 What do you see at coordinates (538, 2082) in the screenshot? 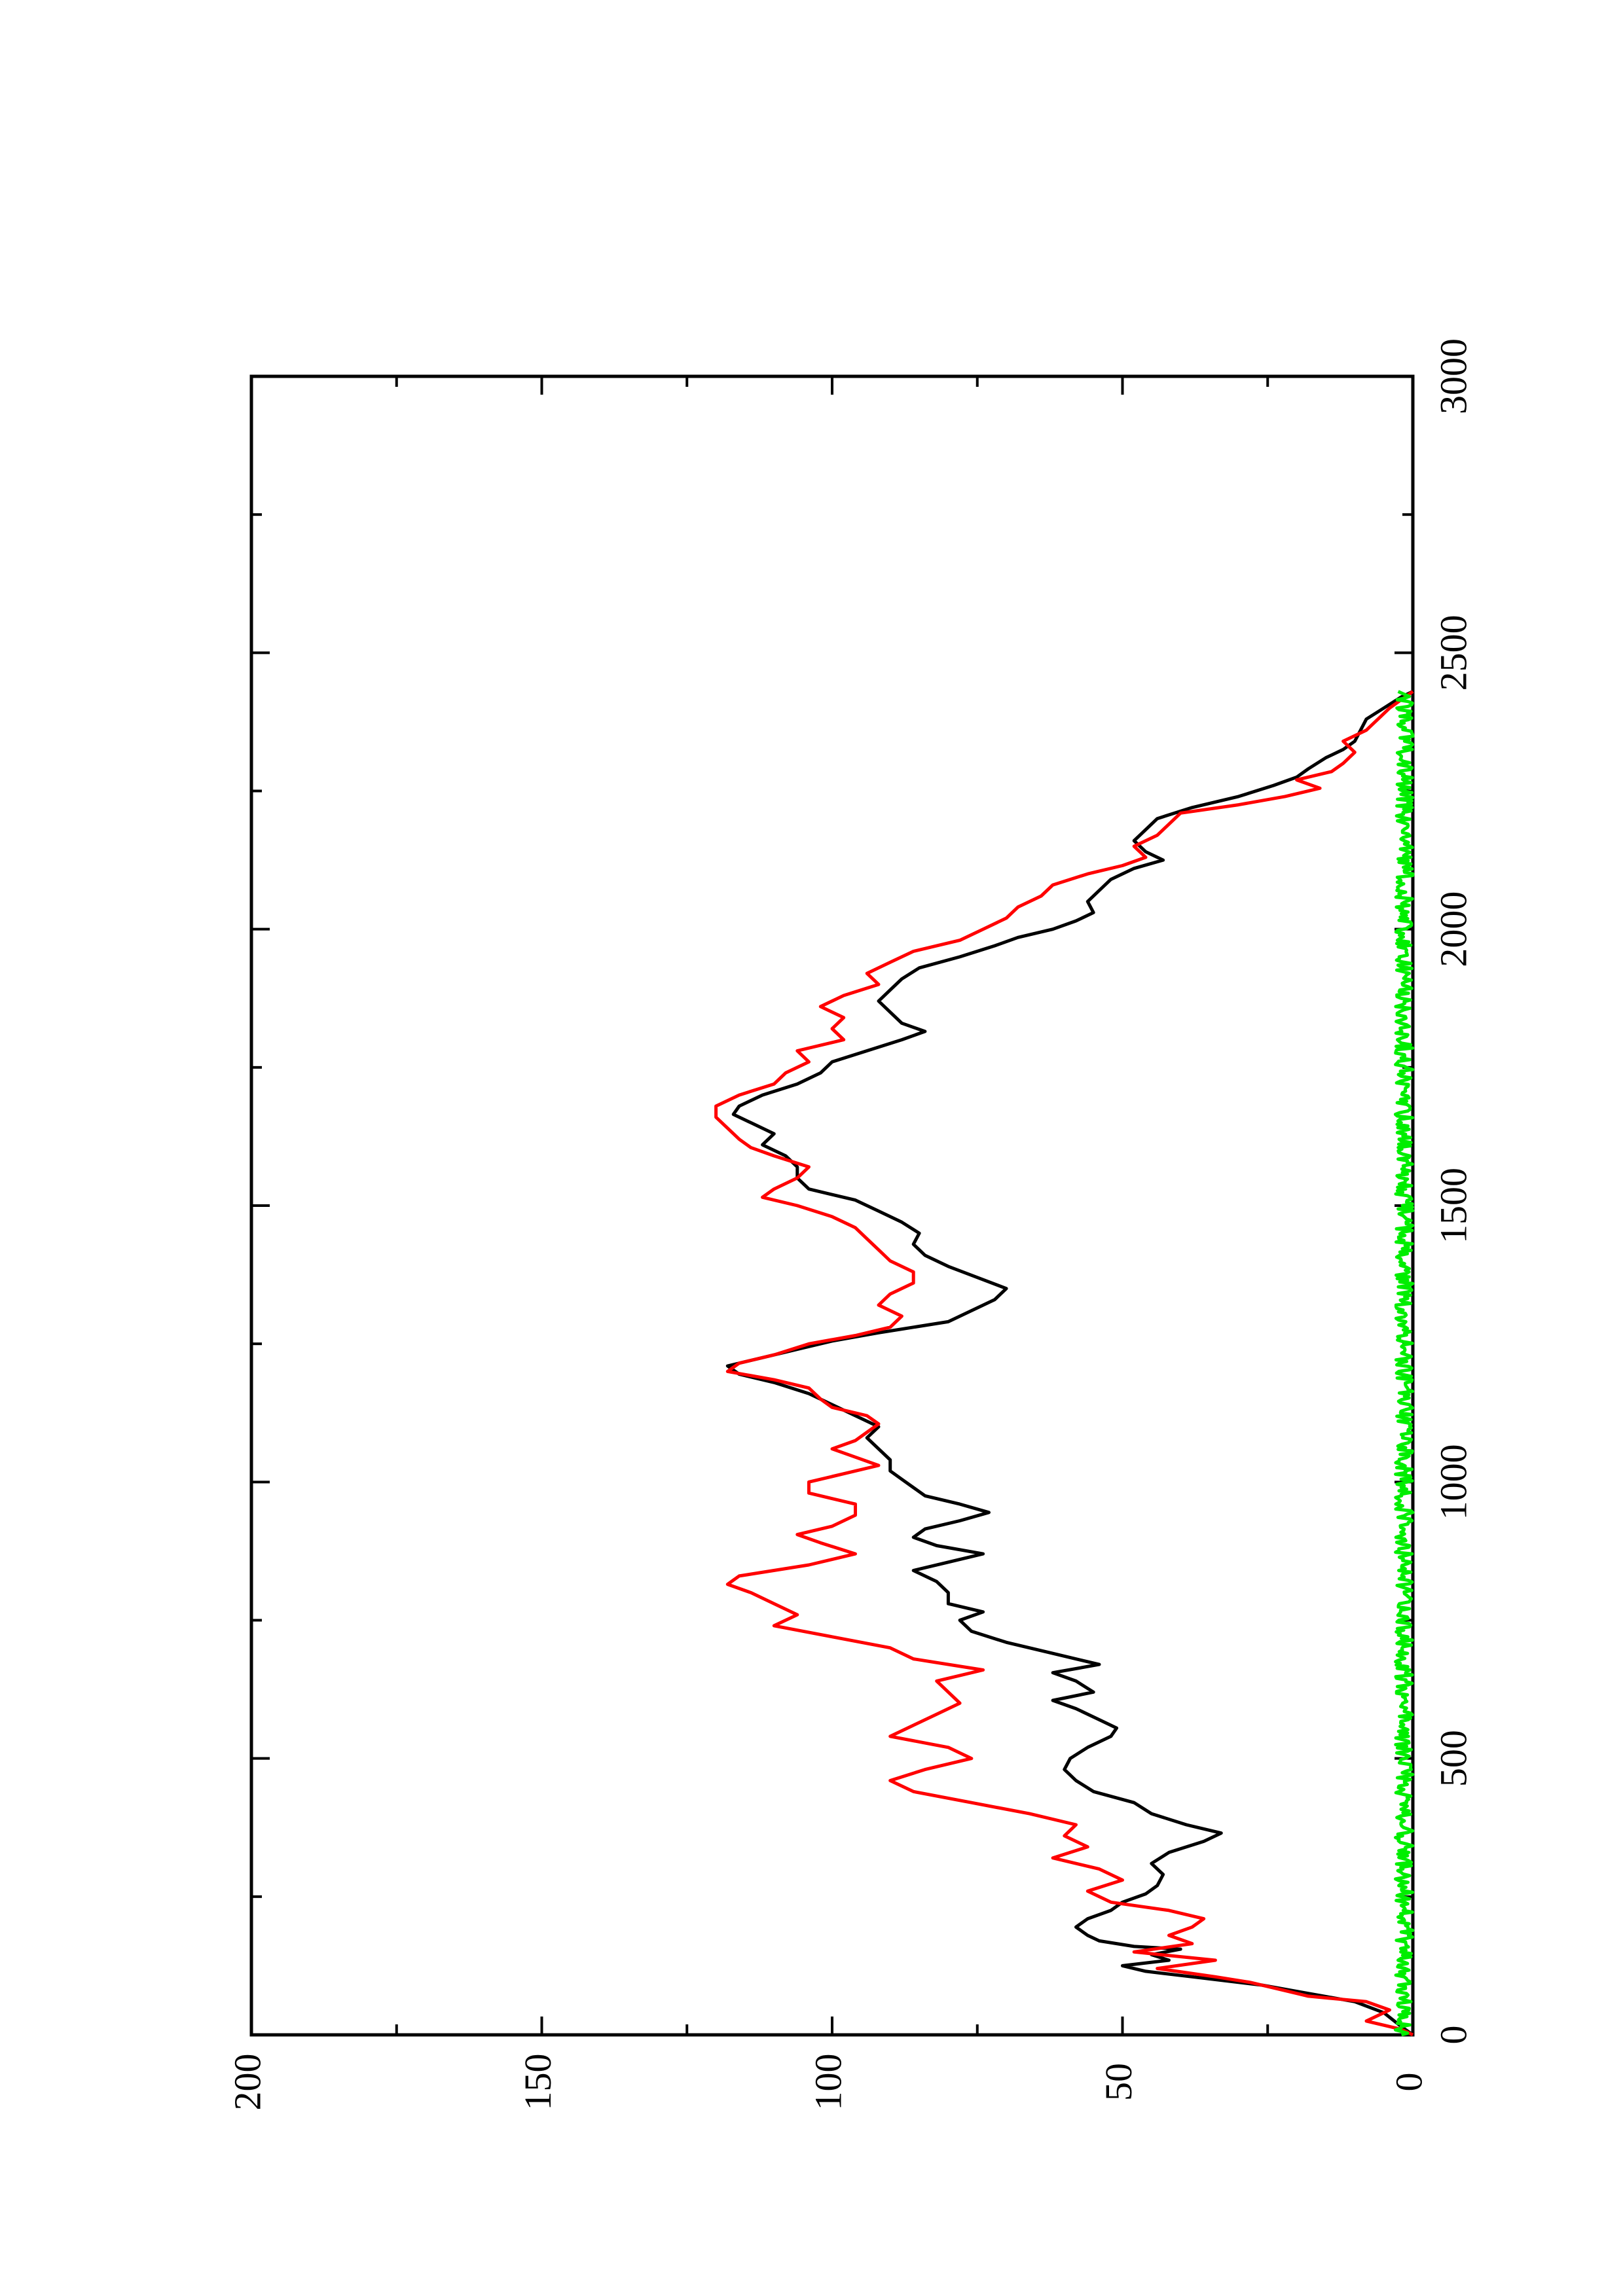
I see `y-tick-label: 150` at bounding box center [538, 2082].